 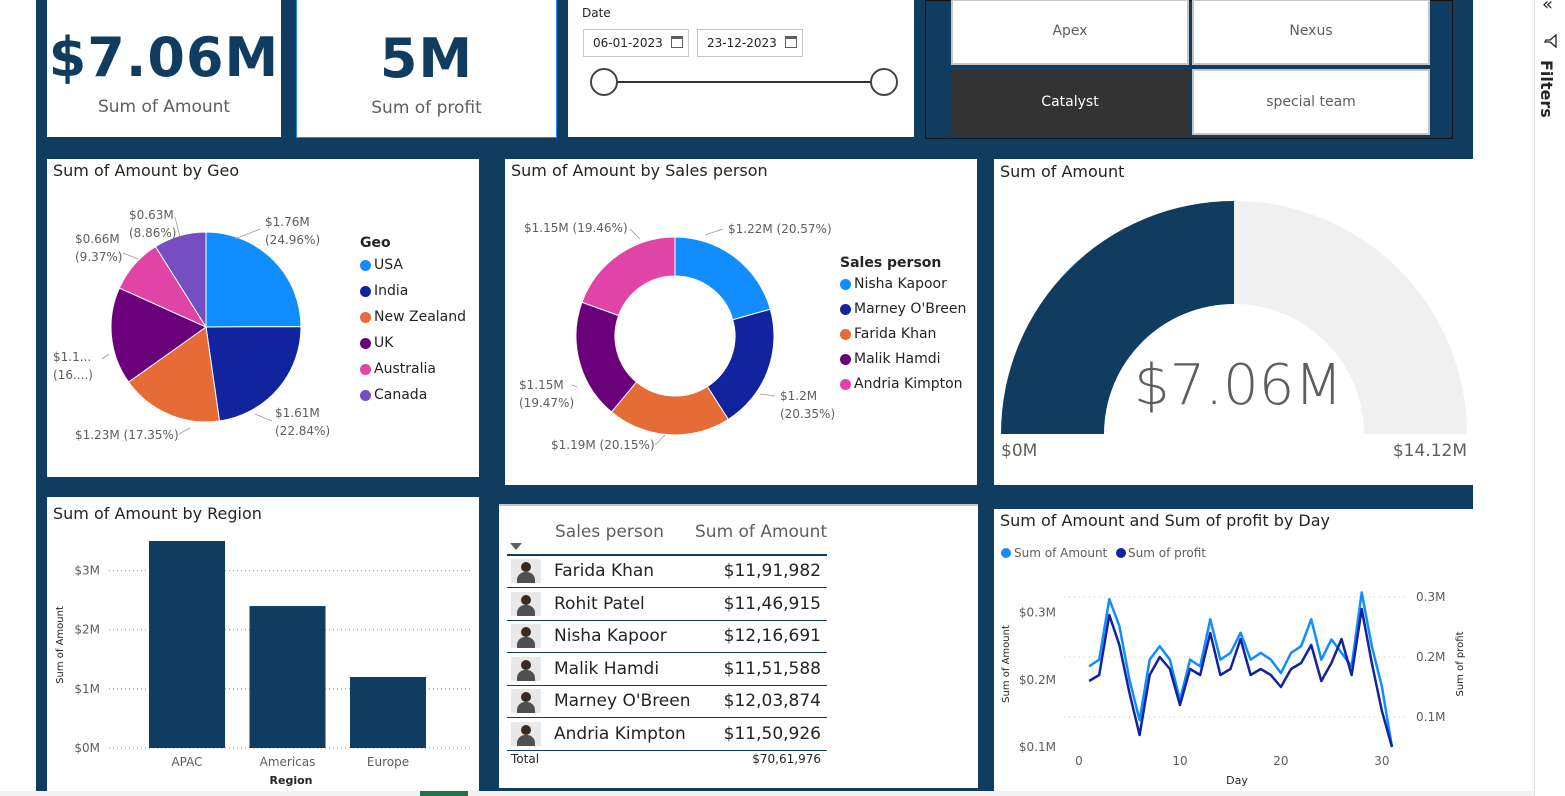 I want to click on geo-legend: Geo USA India New Zealand UK Australia Canada, so click(x=413, y=319).